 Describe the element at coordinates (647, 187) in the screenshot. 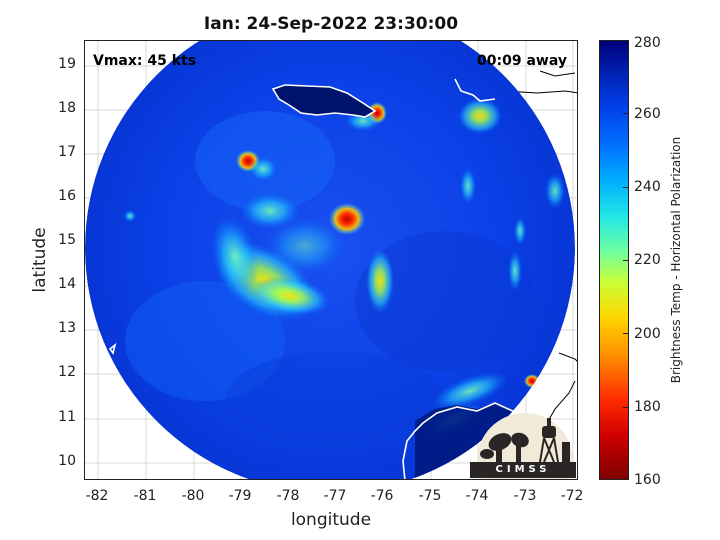

I see `colorbar-tick: 240` at that location.